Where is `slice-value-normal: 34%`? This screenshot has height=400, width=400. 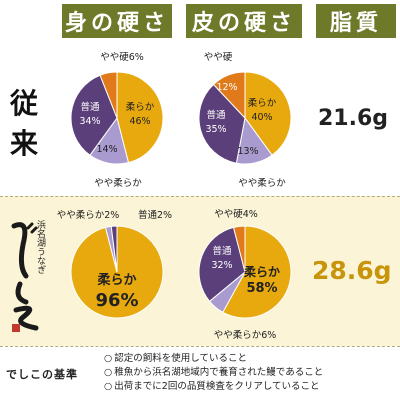
slice-value-normal: 34% is located at coordinates (89, 121).